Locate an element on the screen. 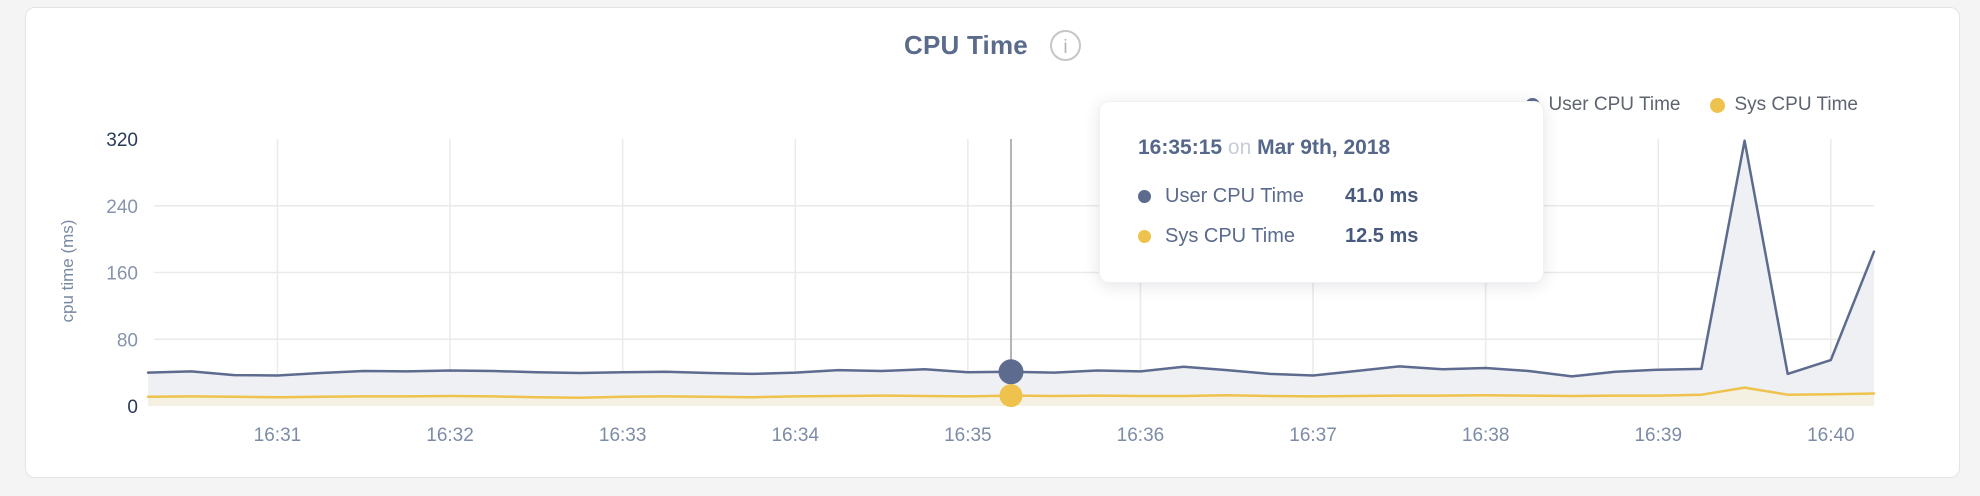  chart-header: CPU Time i is located at coordinates (992, 45).